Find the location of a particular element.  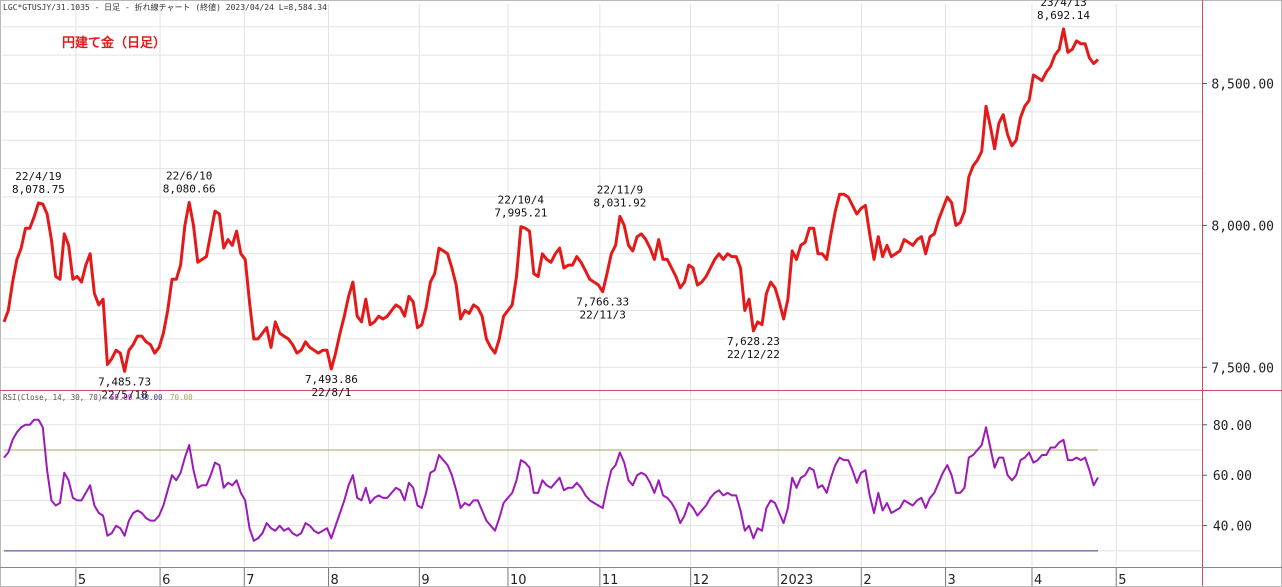

peak-annotation: 23/4/138,692.14 is located at coordinates (1063, 11).